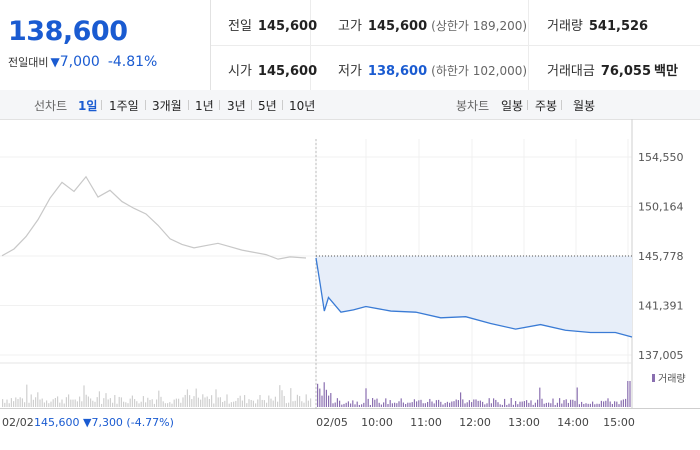 The width and height of the screenshot is (700, 450). Describe the element at coordinates (236, 106) in the screenshot. I see `period-3y-button: 3년` at that location.